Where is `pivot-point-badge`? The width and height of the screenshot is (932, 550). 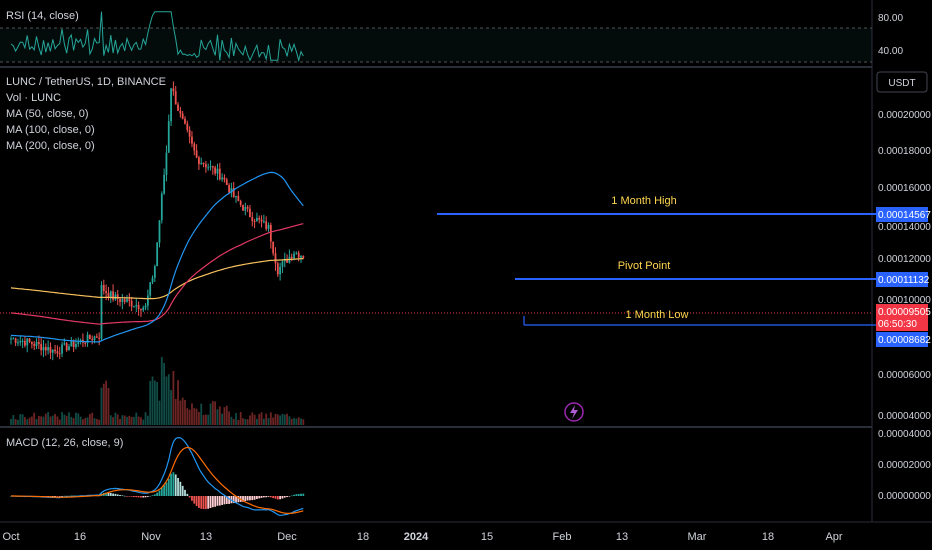 pivot-point-badge is located at coordinates (902, 279).